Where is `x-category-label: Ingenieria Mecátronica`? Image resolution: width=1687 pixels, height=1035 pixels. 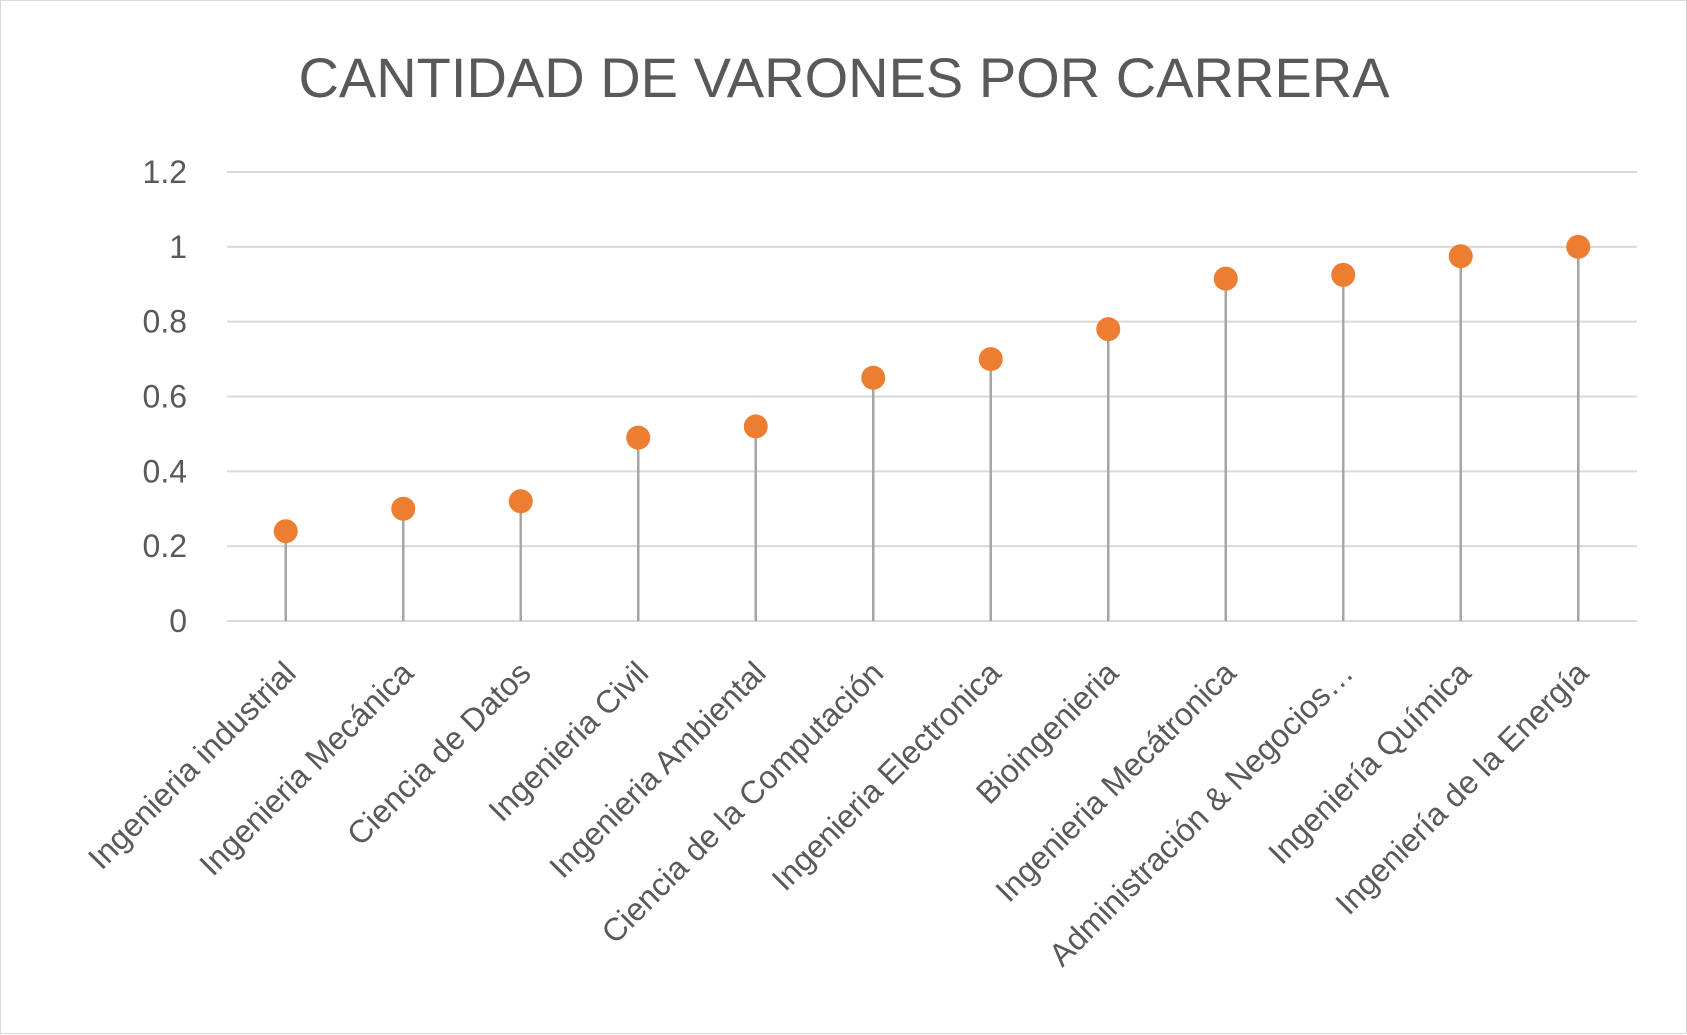
x-category-label: Ingenieria Mecátronica is located at coordinates (1115, 781).